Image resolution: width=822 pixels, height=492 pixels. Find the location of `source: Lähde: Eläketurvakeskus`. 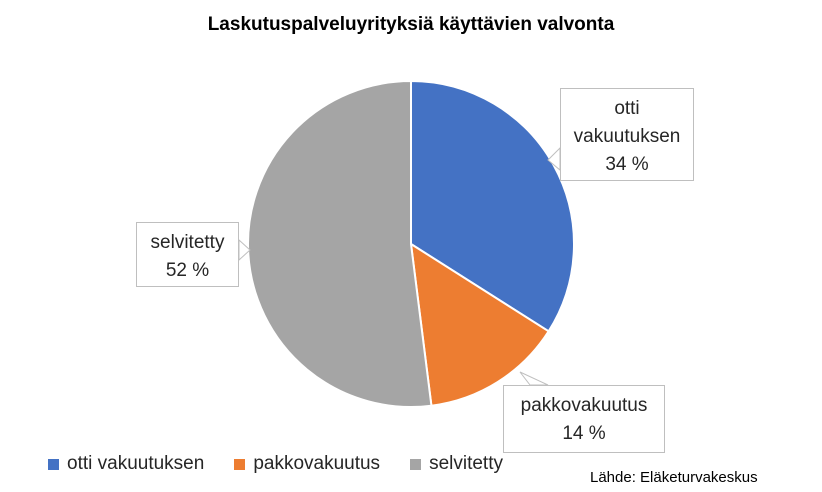

source: Lähde: Eläketurvakeskus is located at coordinates (674, 477).